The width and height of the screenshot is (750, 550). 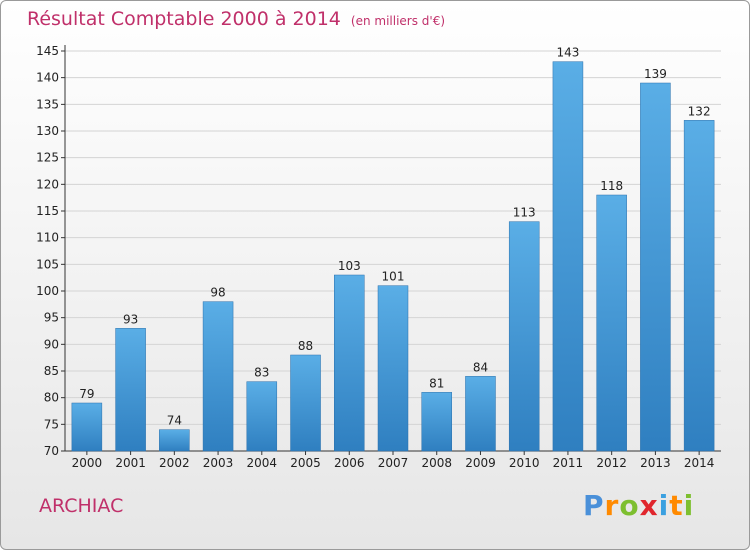 I want to click on x-tick-label: 2011, so click(x=568, y=463).